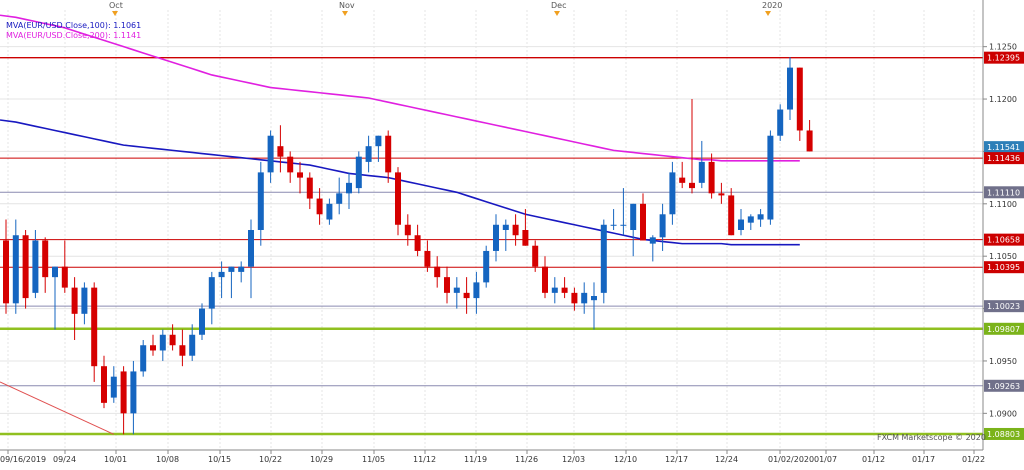 Image resolution: width=1024 pixels, height=470 pixels. Describe the element at coordinates (526, 459) in the screenshot. I see `x-tick-label: 11/26` at that location.